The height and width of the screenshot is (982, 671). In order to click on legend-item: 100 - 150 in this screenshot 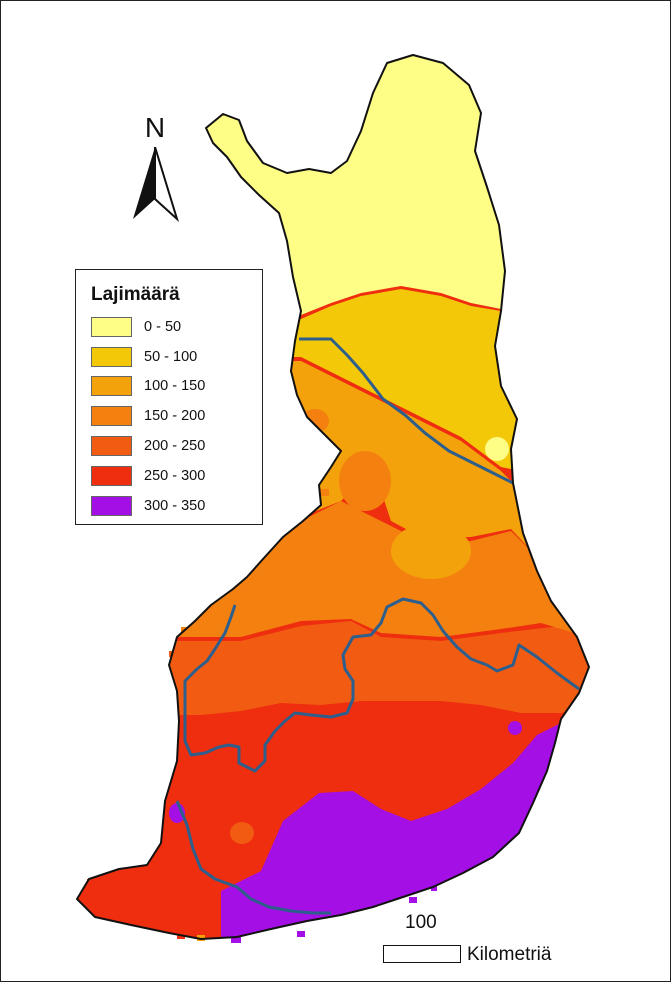, I will do `click(176, 387)`.